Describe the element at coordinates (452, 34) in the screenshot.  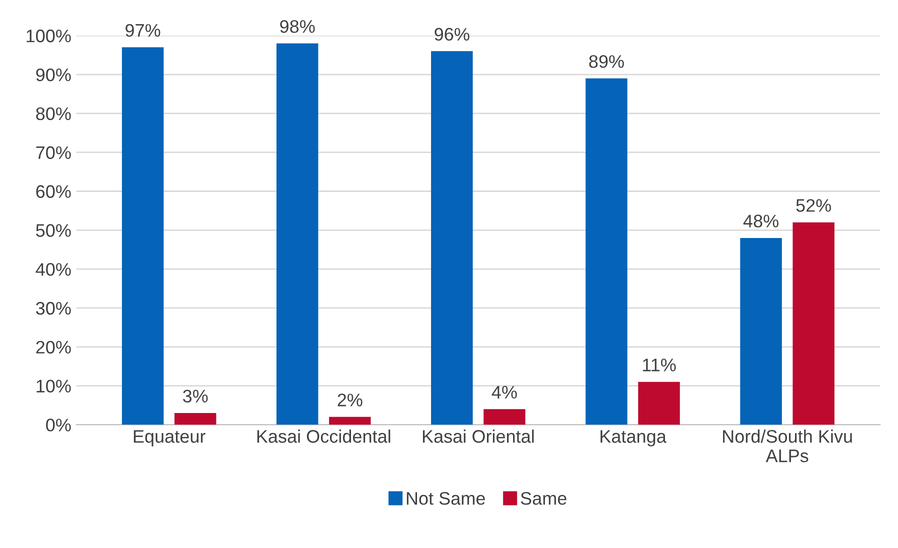
I see `data-label: 96%` at that location.